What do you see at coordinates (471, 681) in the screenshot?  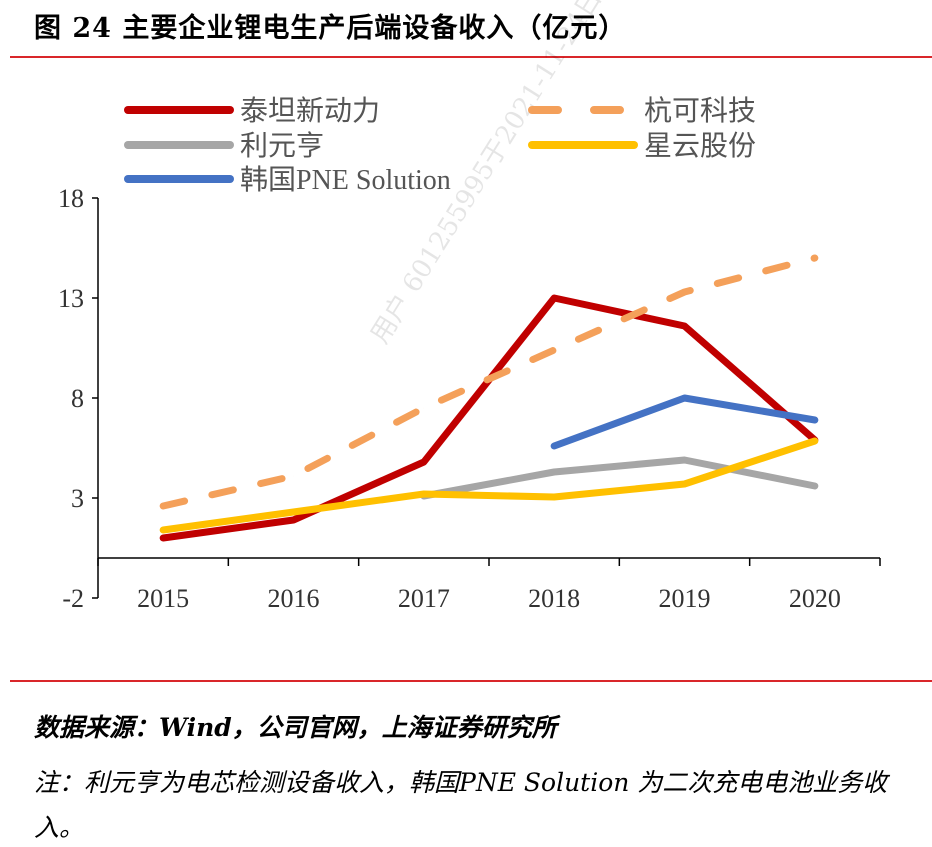 I see `footer-rule` at bounding box center [471, 681].